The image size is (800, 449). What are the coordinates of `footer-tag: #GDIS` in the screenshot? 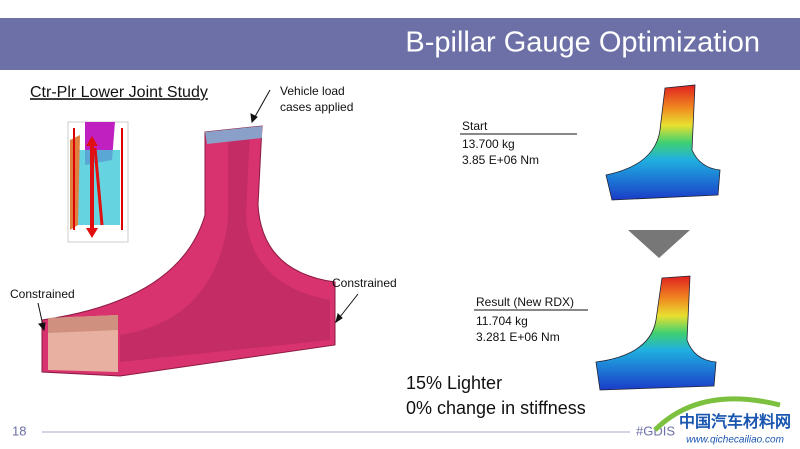 It's located at (655, 430).